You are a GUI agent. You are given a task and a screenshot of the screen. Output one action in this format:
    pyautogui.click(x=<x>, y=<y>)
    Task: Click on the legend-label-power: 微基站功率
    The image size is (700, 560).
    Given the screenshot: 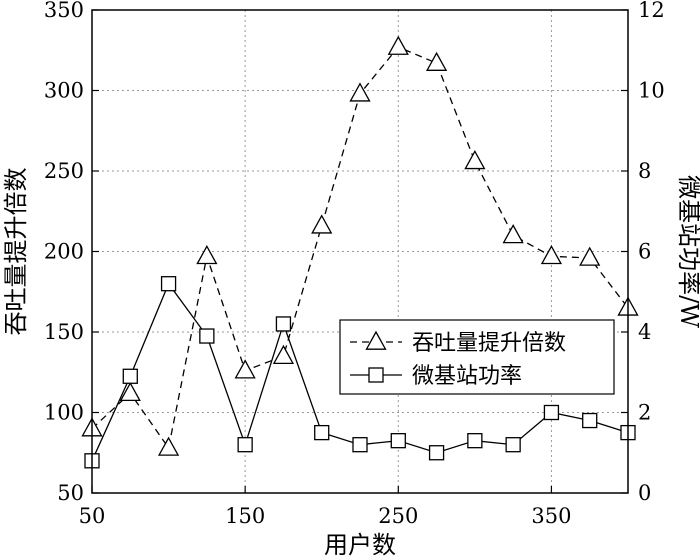 What is the action you would take?
    pyautogui.click(x=467, y=376)
    